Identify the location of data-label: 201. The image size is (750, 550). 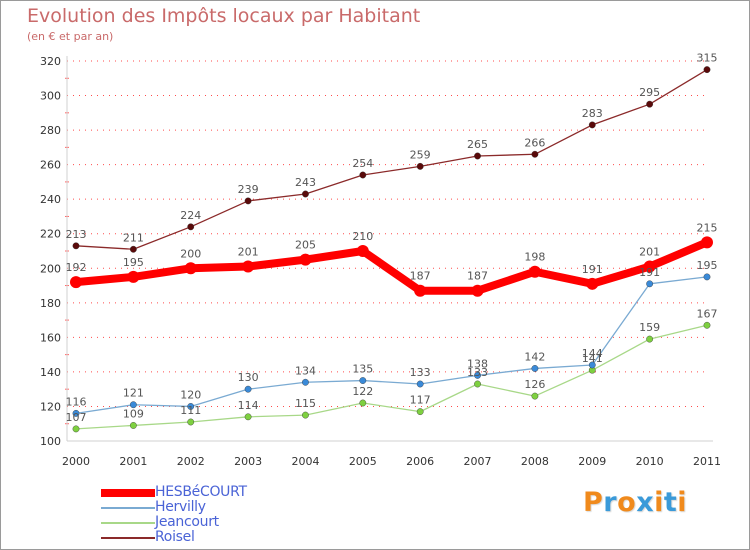
(649, 252).